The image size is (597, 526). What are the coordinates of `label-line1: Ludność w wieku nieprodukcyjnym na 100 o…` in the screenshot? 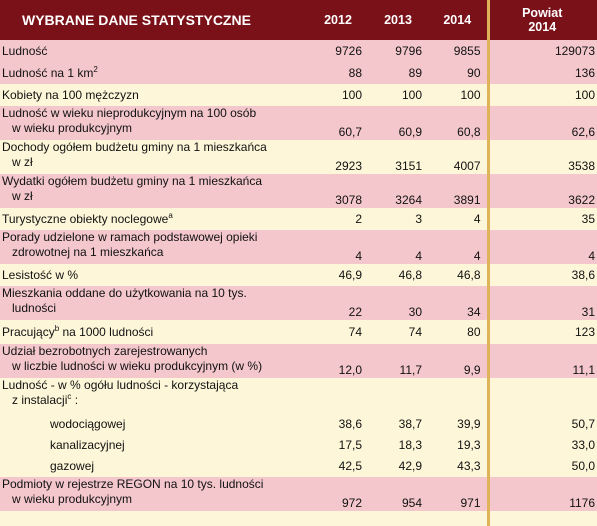 It's located at (129, 113).